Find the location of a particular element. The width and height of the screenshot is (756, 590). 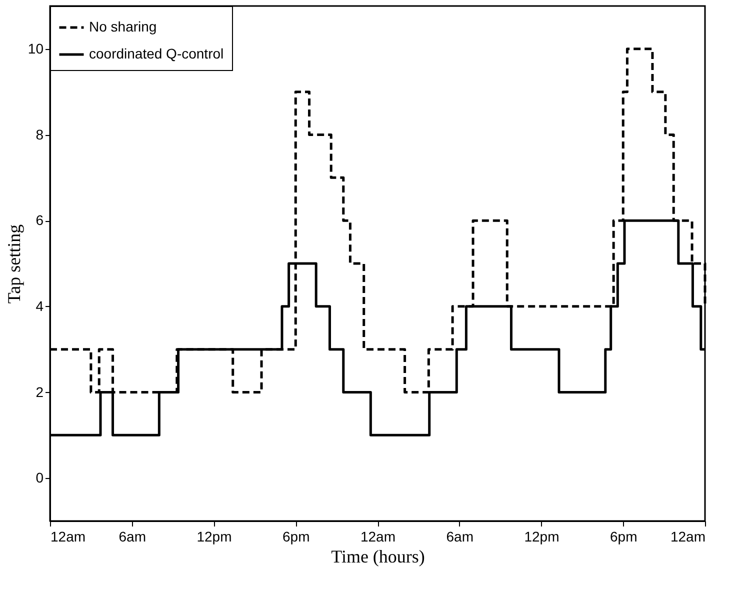

y-tick-label: 6 is located at coordinates (40, 220).